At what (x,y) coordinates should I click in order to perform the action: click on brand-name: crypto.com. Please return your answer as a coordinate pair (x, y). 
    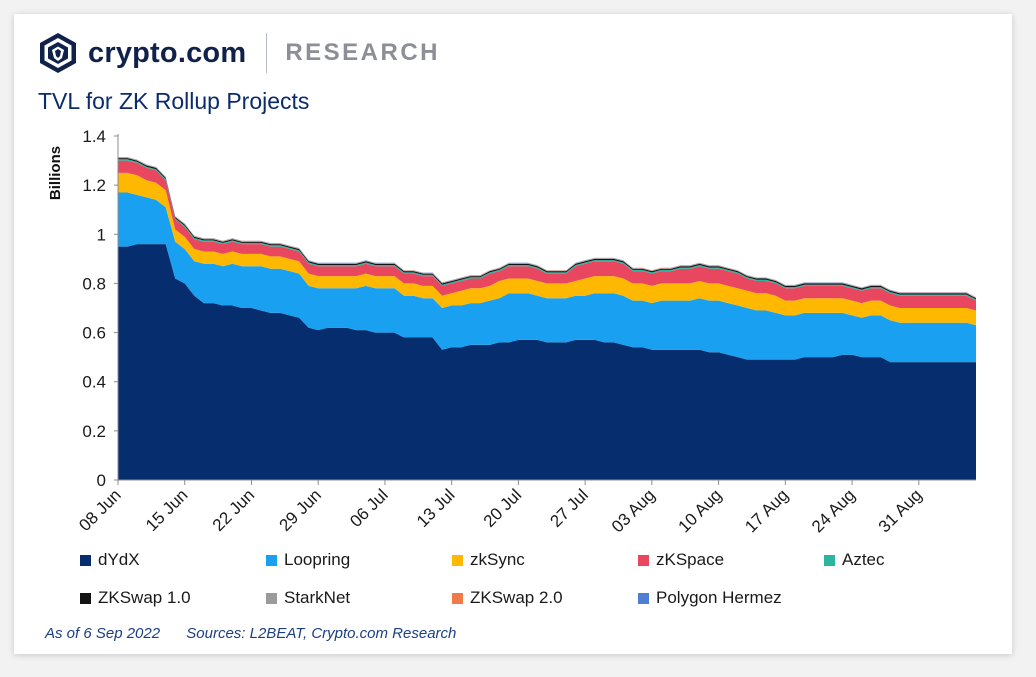
    Looking at the image, I should click on (167, 52).